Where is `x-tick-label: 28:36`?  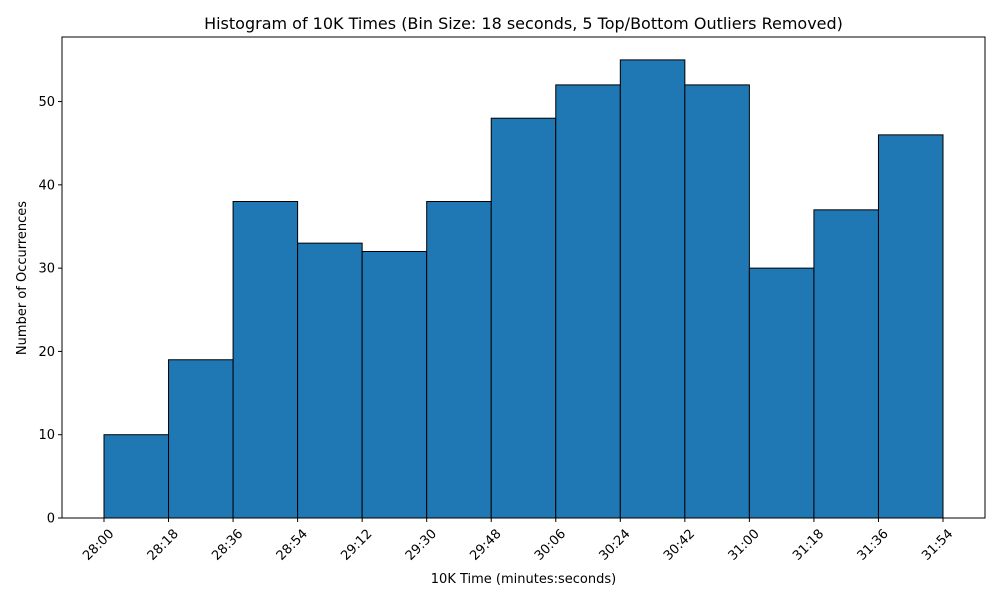
x-tick-label: 28:36 is located at coordinates (227, 545).